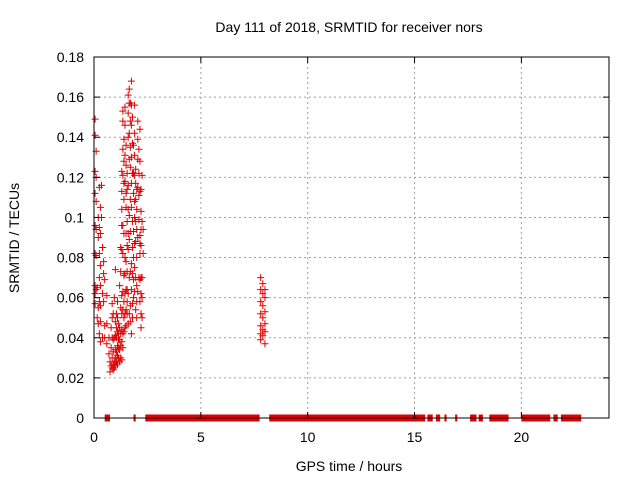  Describe the element at coordinates (80, 418) in the screenshot. I see `y-tick-label: 0` at that location.